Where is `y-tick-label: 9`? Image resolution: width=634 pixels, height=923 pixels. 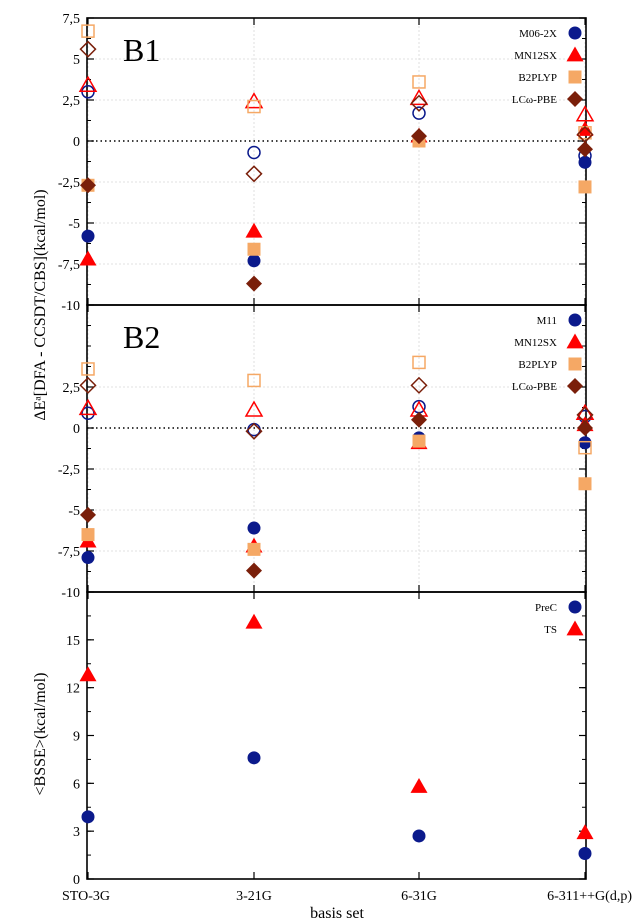
y-tick-label: 9 is located at coordinates (76, 737).